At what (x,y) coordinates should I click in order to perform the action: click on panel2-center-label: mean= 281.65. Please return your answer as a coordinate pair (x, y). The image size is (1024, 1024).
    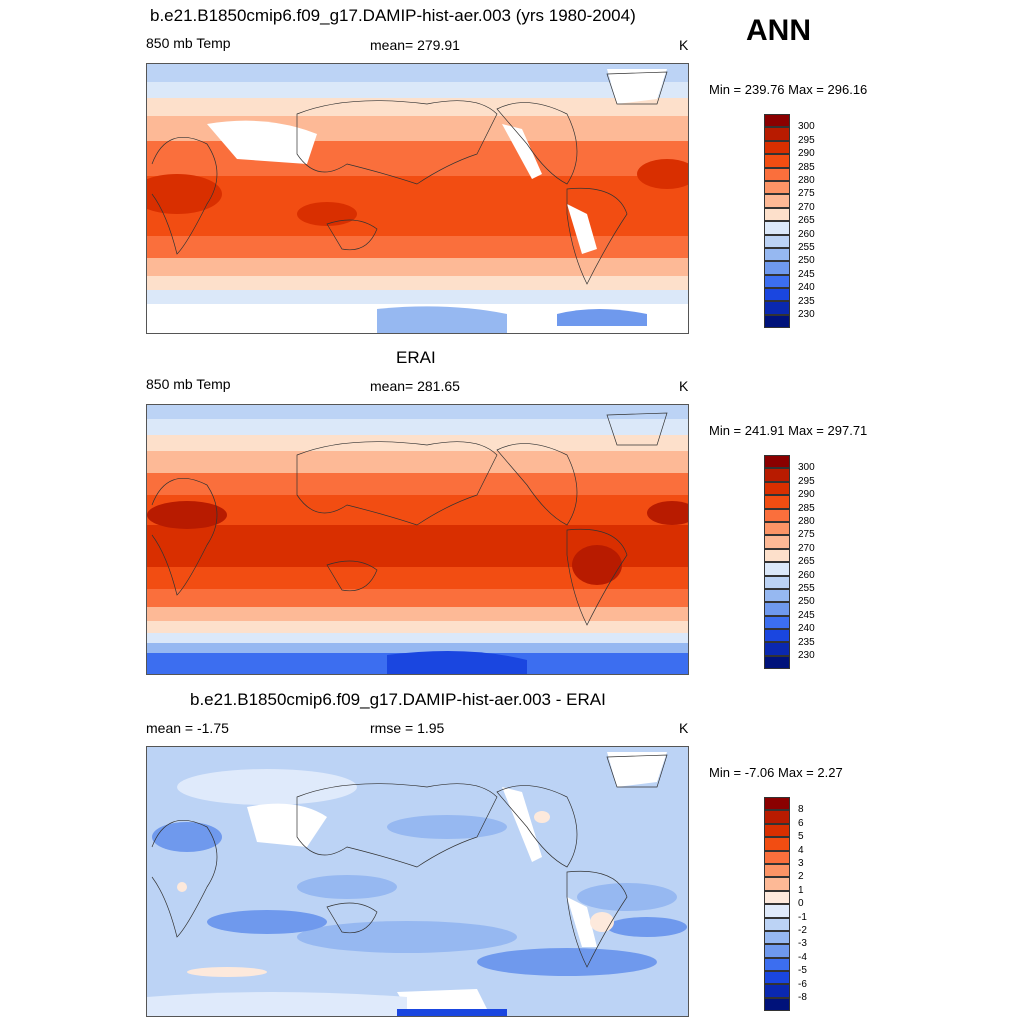
    Looking at the image, I should click on (415, 386).